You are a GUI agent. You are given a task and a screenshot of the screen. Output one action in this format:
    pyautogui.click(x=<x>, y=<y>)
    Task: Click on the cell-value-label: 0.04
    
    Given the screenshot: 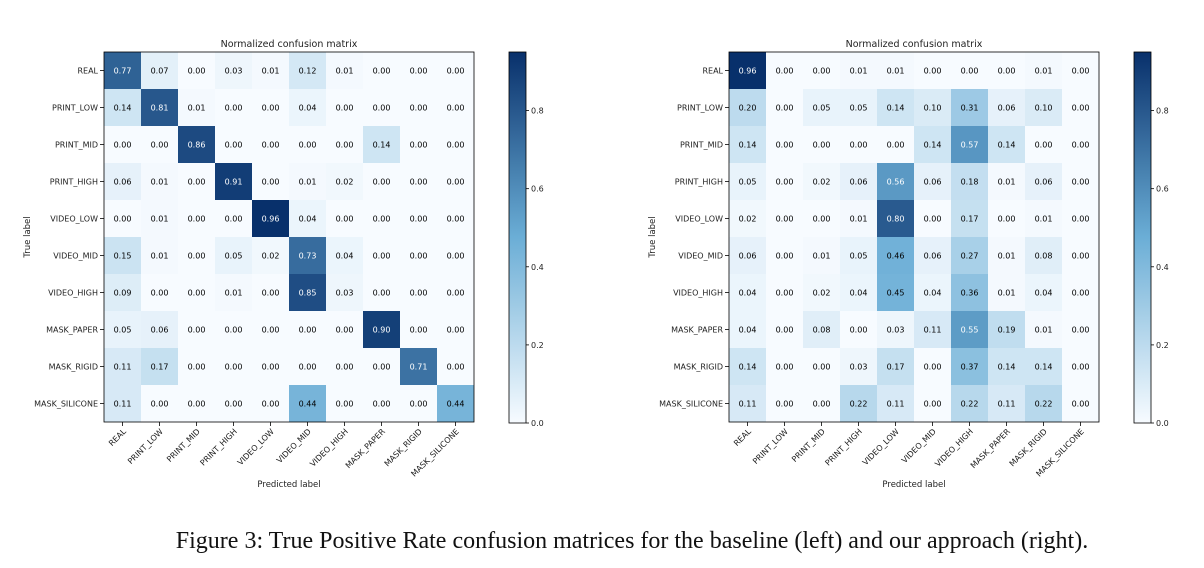 What is the action you would take?
    pyautogui.click(x=308, y=108)
    